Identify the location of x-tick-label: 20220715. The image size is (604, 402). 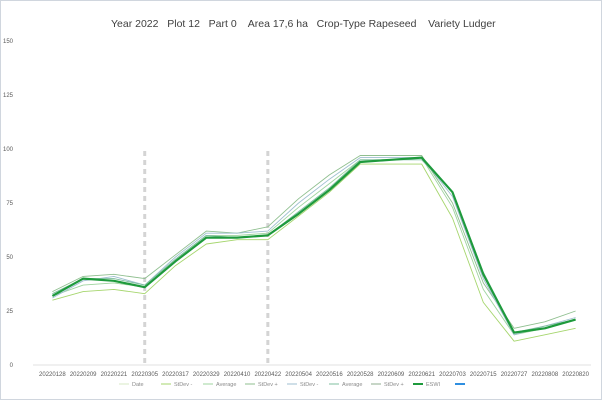
(483, 375).